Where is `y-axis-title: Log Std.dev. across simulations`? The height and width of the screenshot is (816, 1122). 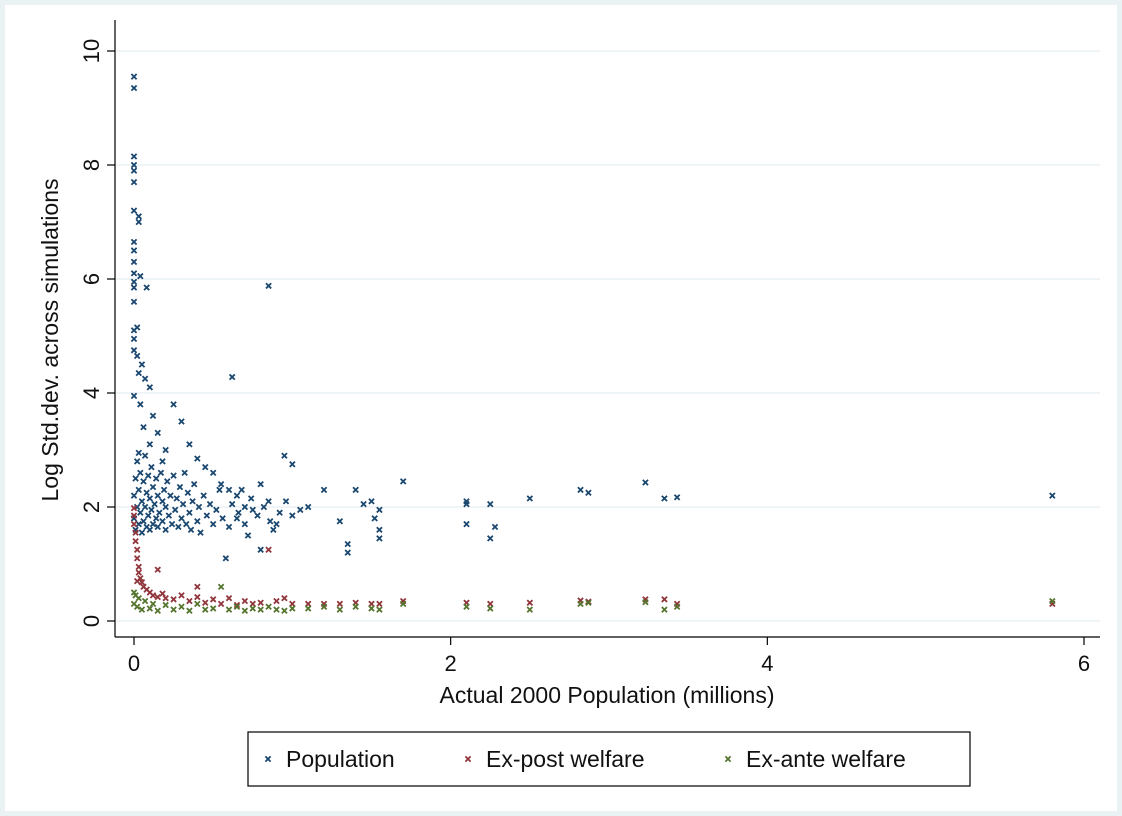 y-axis-title: Log Std.dev. across simulations is located at coordinates (50, 339).